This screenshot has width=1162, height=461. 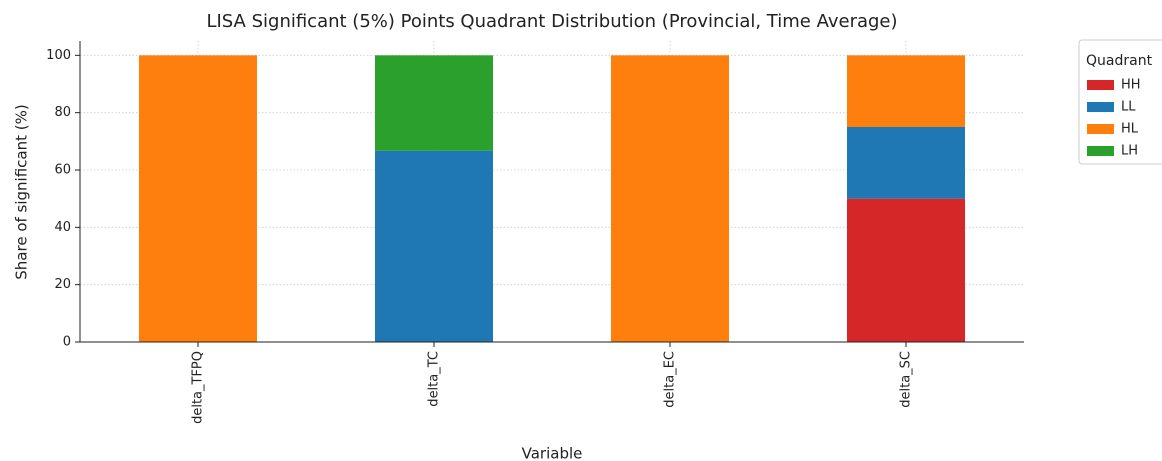 What do you see at coordinates (67, 342) in the screenshot?
I see `y-tick-label: 0` at bounding box center [67, 342].